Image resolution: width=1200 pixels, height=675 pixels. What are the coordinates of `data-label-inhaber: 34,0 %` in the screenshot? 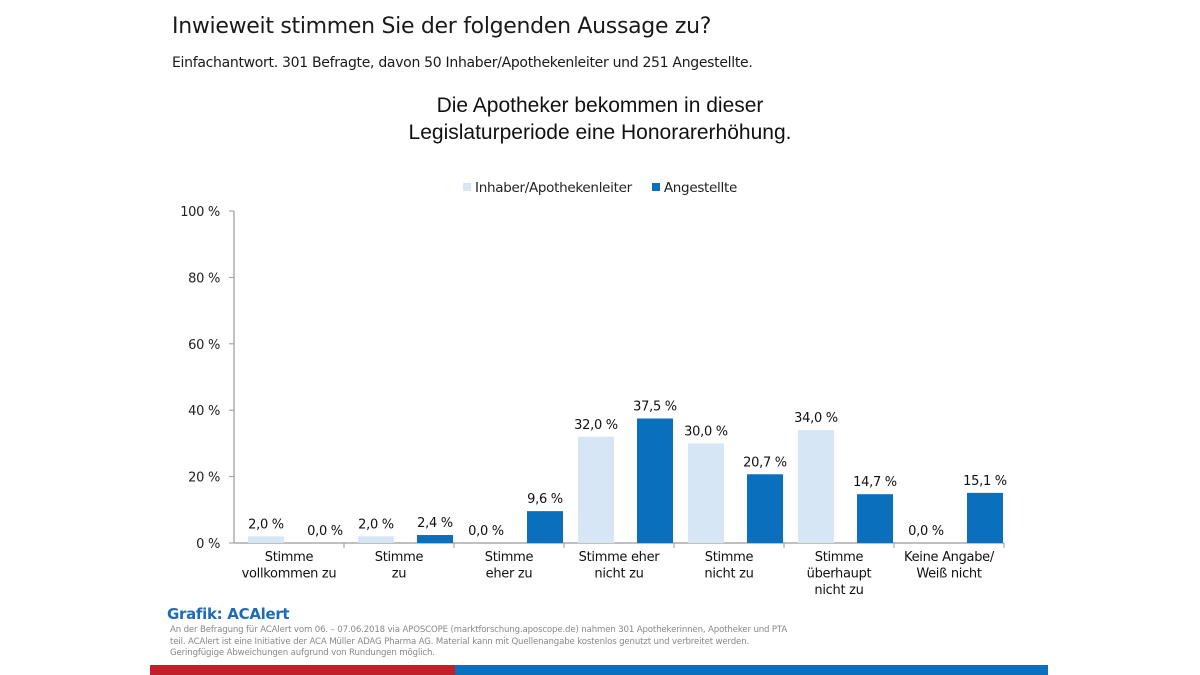 It's located at (816, 418).